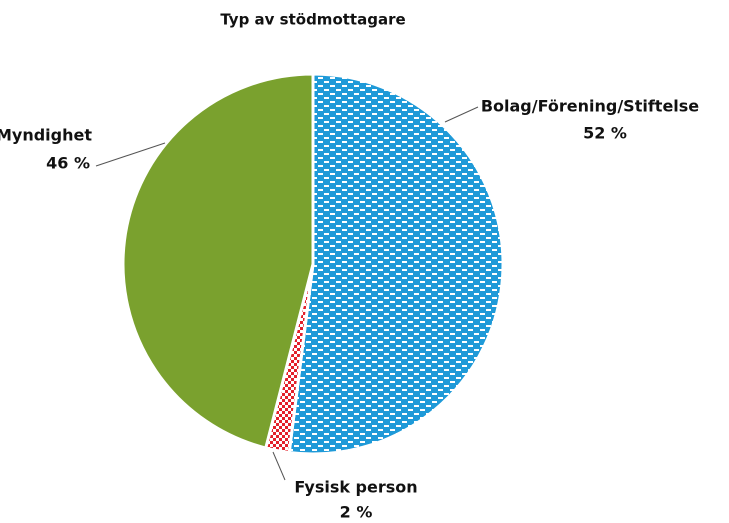  I want to click on value-label: 2 %, so click(356, 512).